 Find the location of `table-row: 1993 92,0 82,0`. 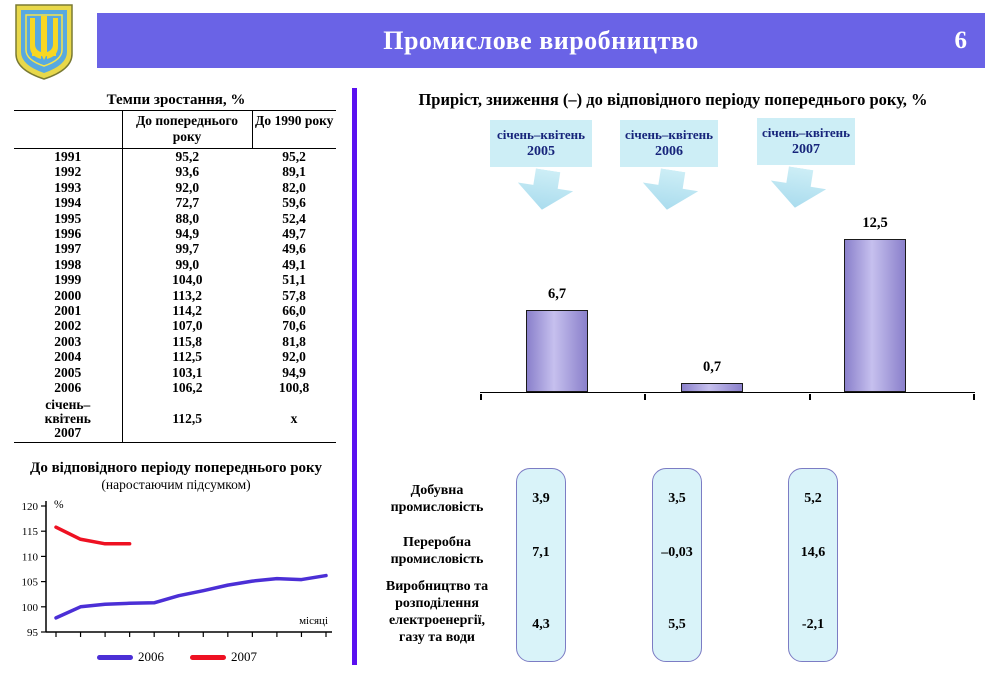

table-row: 1993 92,0 82,0 is located at coordinates (175, 187).